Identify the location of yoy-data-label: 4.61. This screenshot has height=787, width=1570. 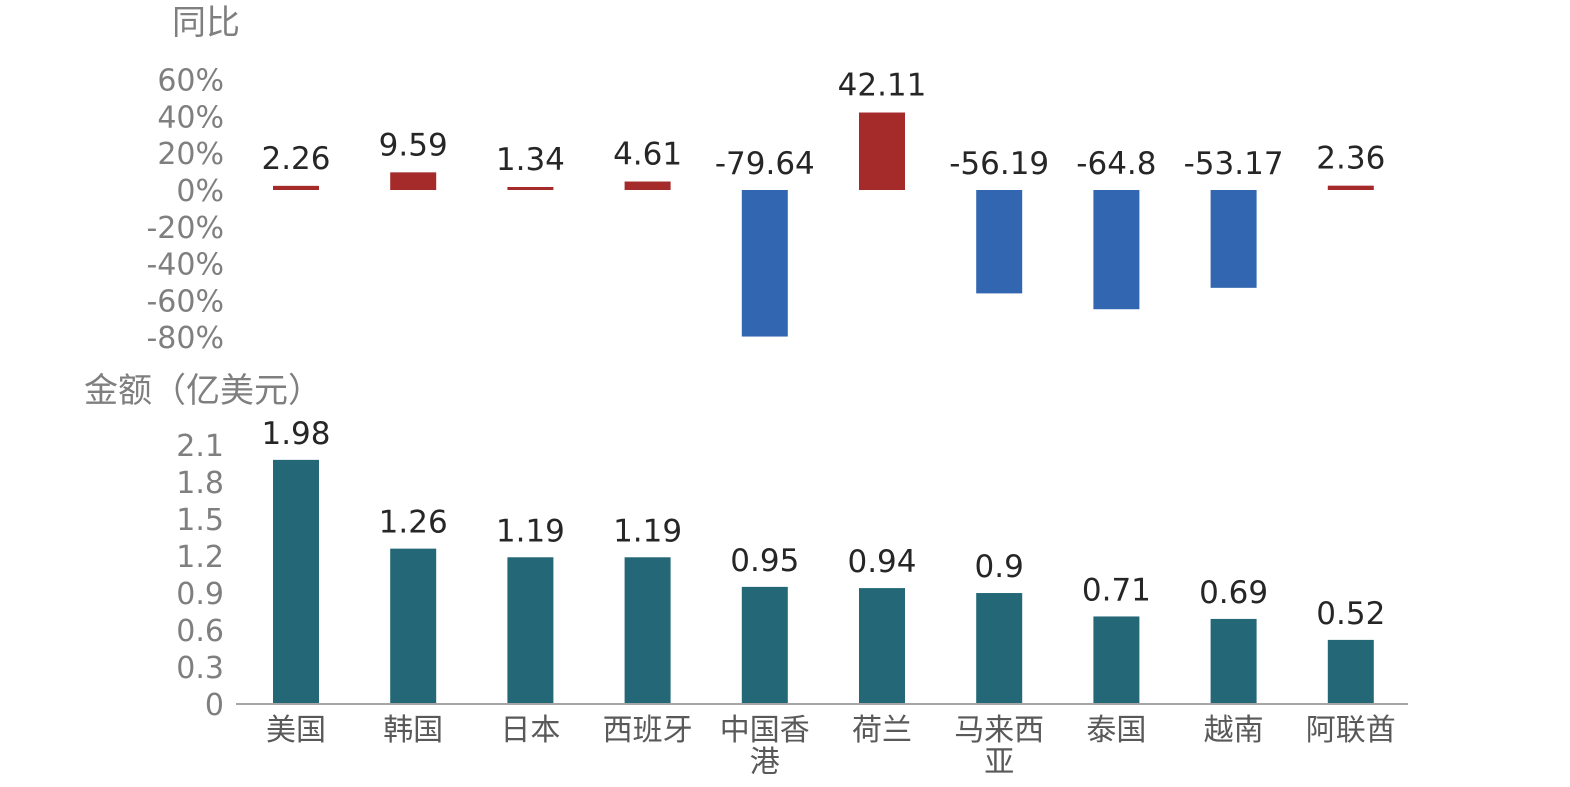
(647, 155).